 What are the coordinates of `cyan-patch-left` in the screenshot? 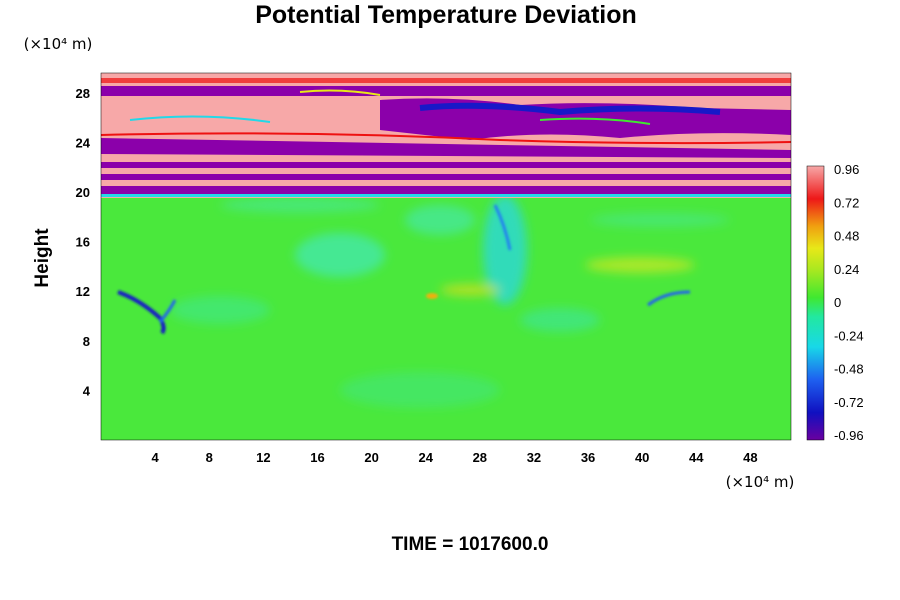 It's located at (340, 255).